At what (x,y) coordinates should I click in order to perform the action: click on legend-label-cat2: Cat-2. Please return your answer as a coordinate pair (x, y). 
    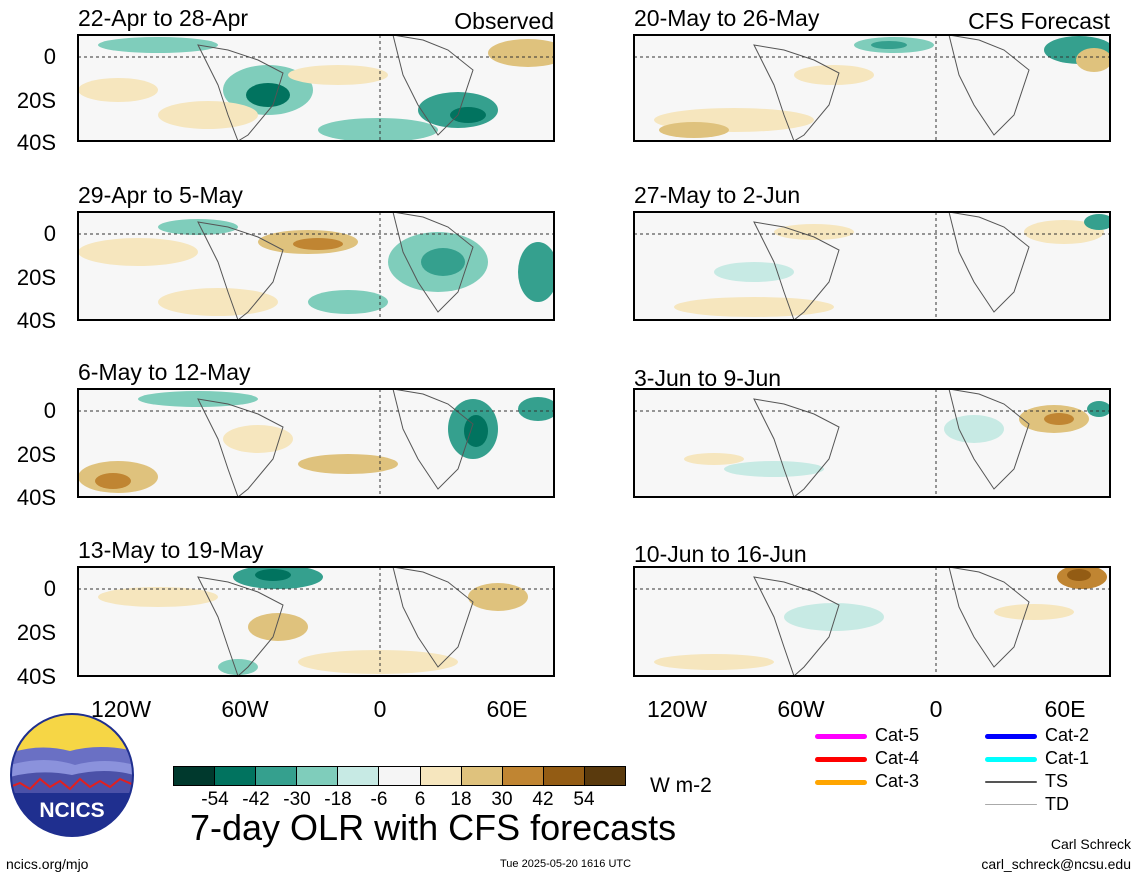
    Looking at the image, I should click on (1067, 735).